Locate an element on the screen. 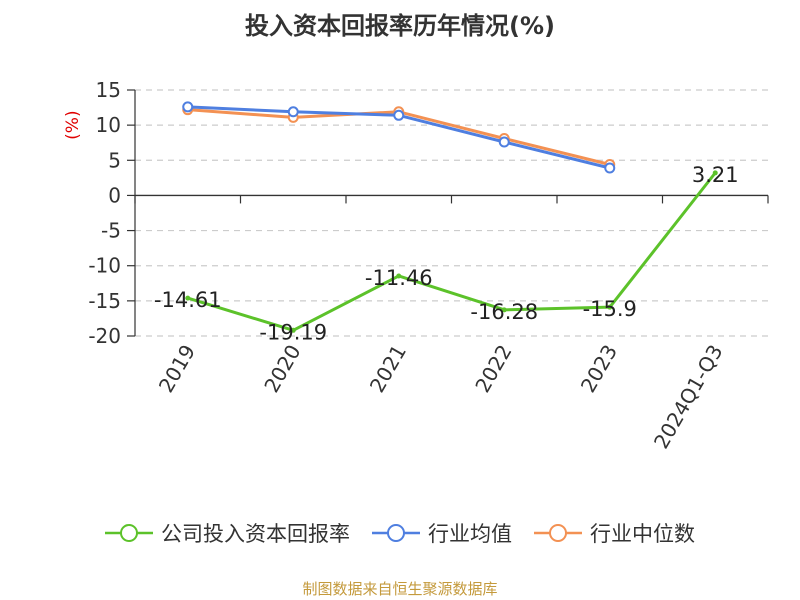 The height and width of the screenshot is (600, 800). x-tick-label-3: 2022 is located at coordinates (493, 369).